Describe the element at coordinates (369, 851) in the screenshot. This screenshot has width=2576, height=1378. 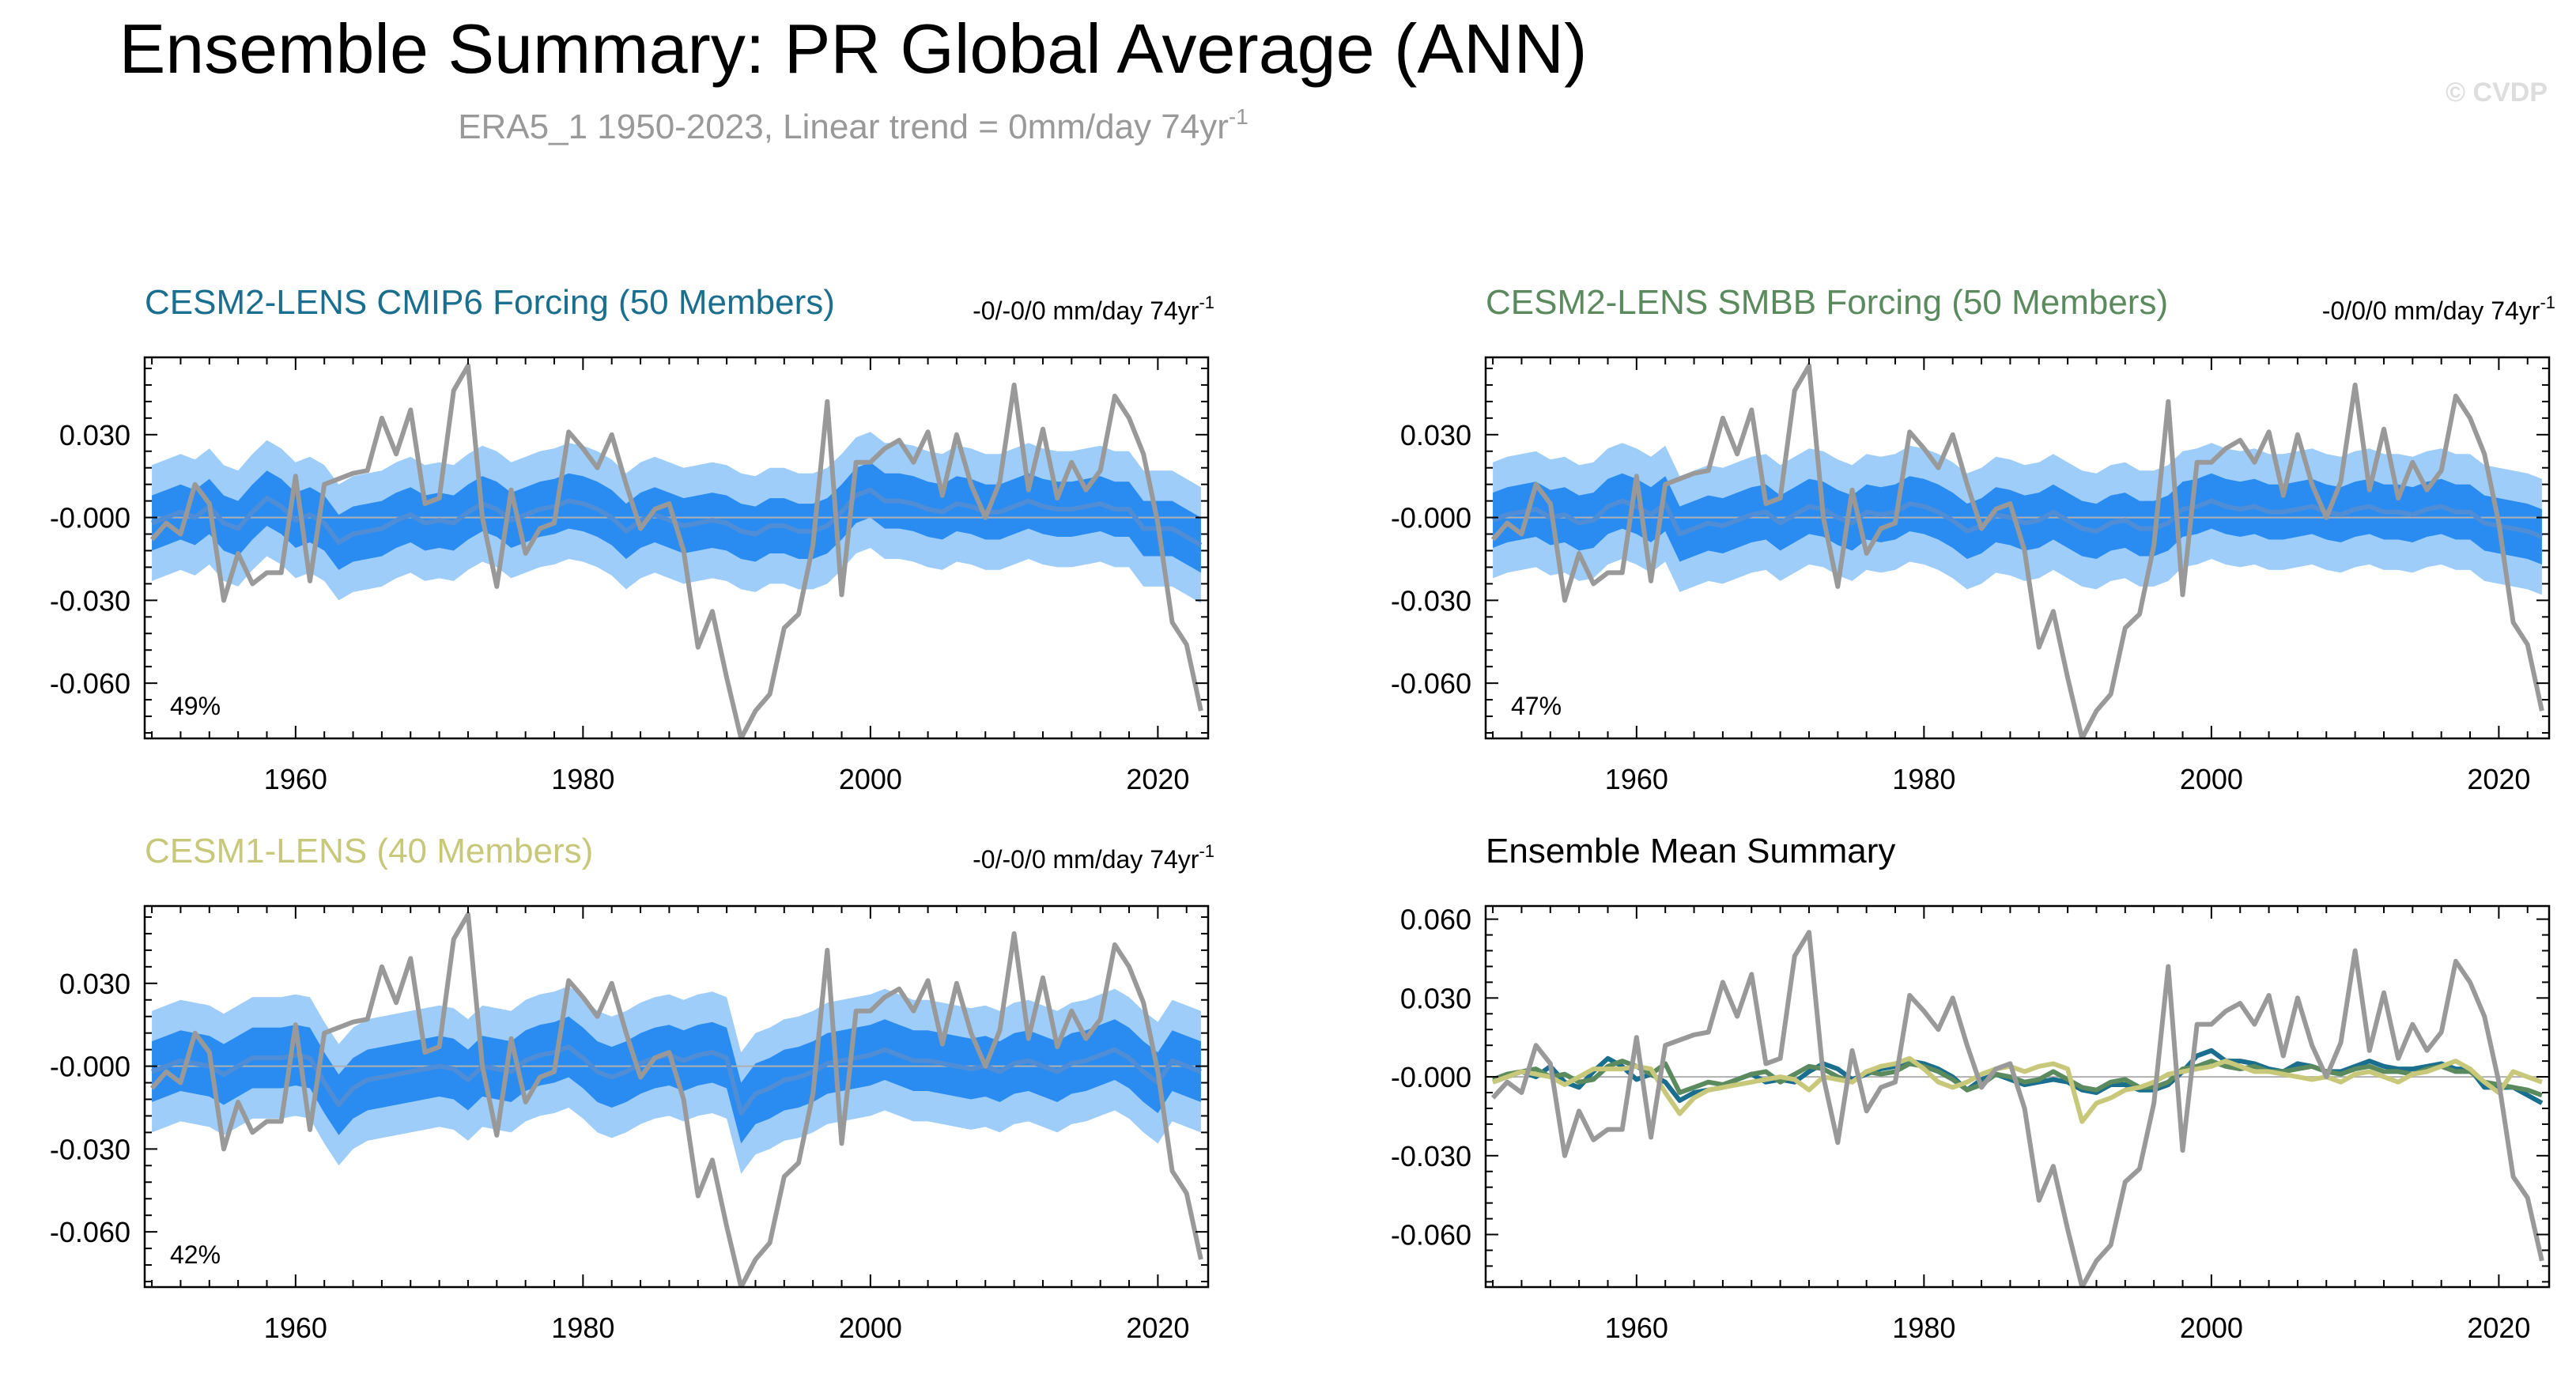
I see `panel-title: CESM1-LENS (40 Members)` at that location.